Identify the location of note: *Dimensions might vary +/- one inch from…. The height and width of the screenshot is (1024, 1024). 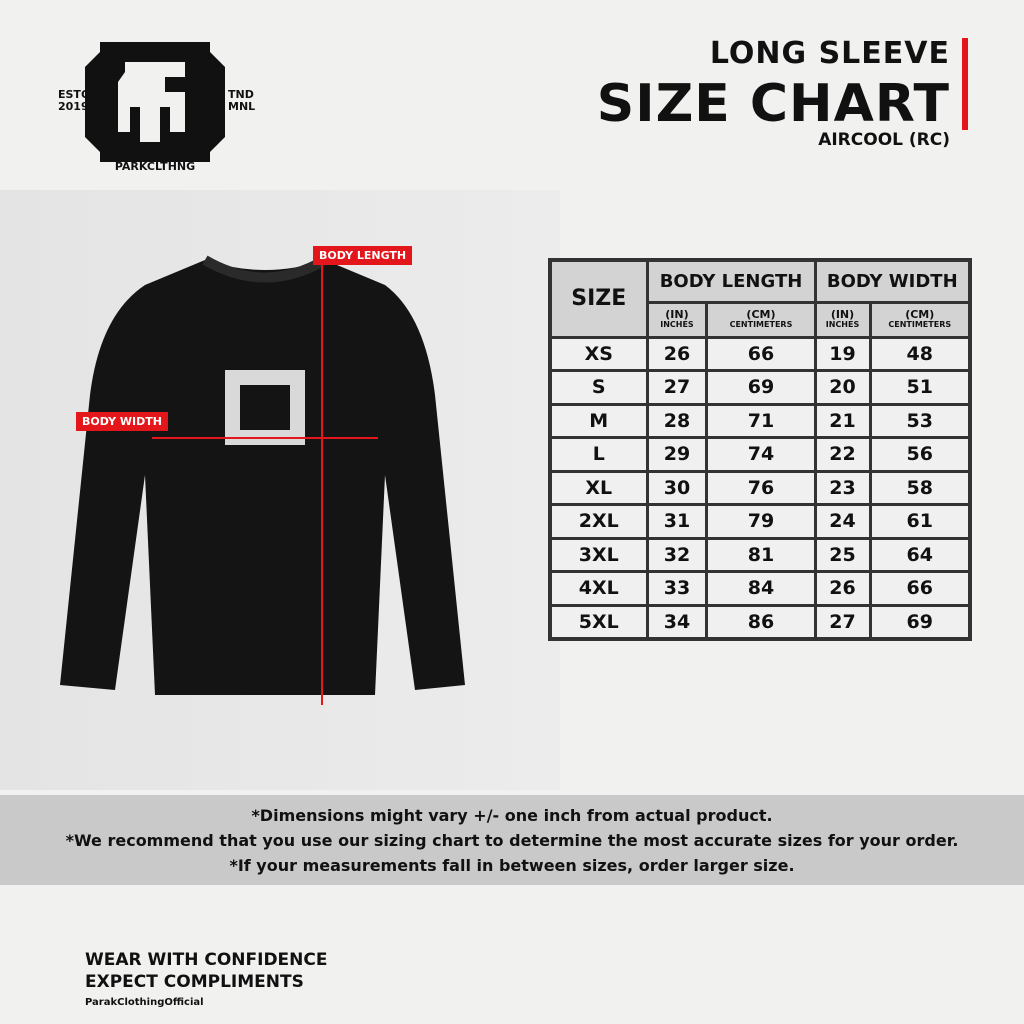
(512, 815).